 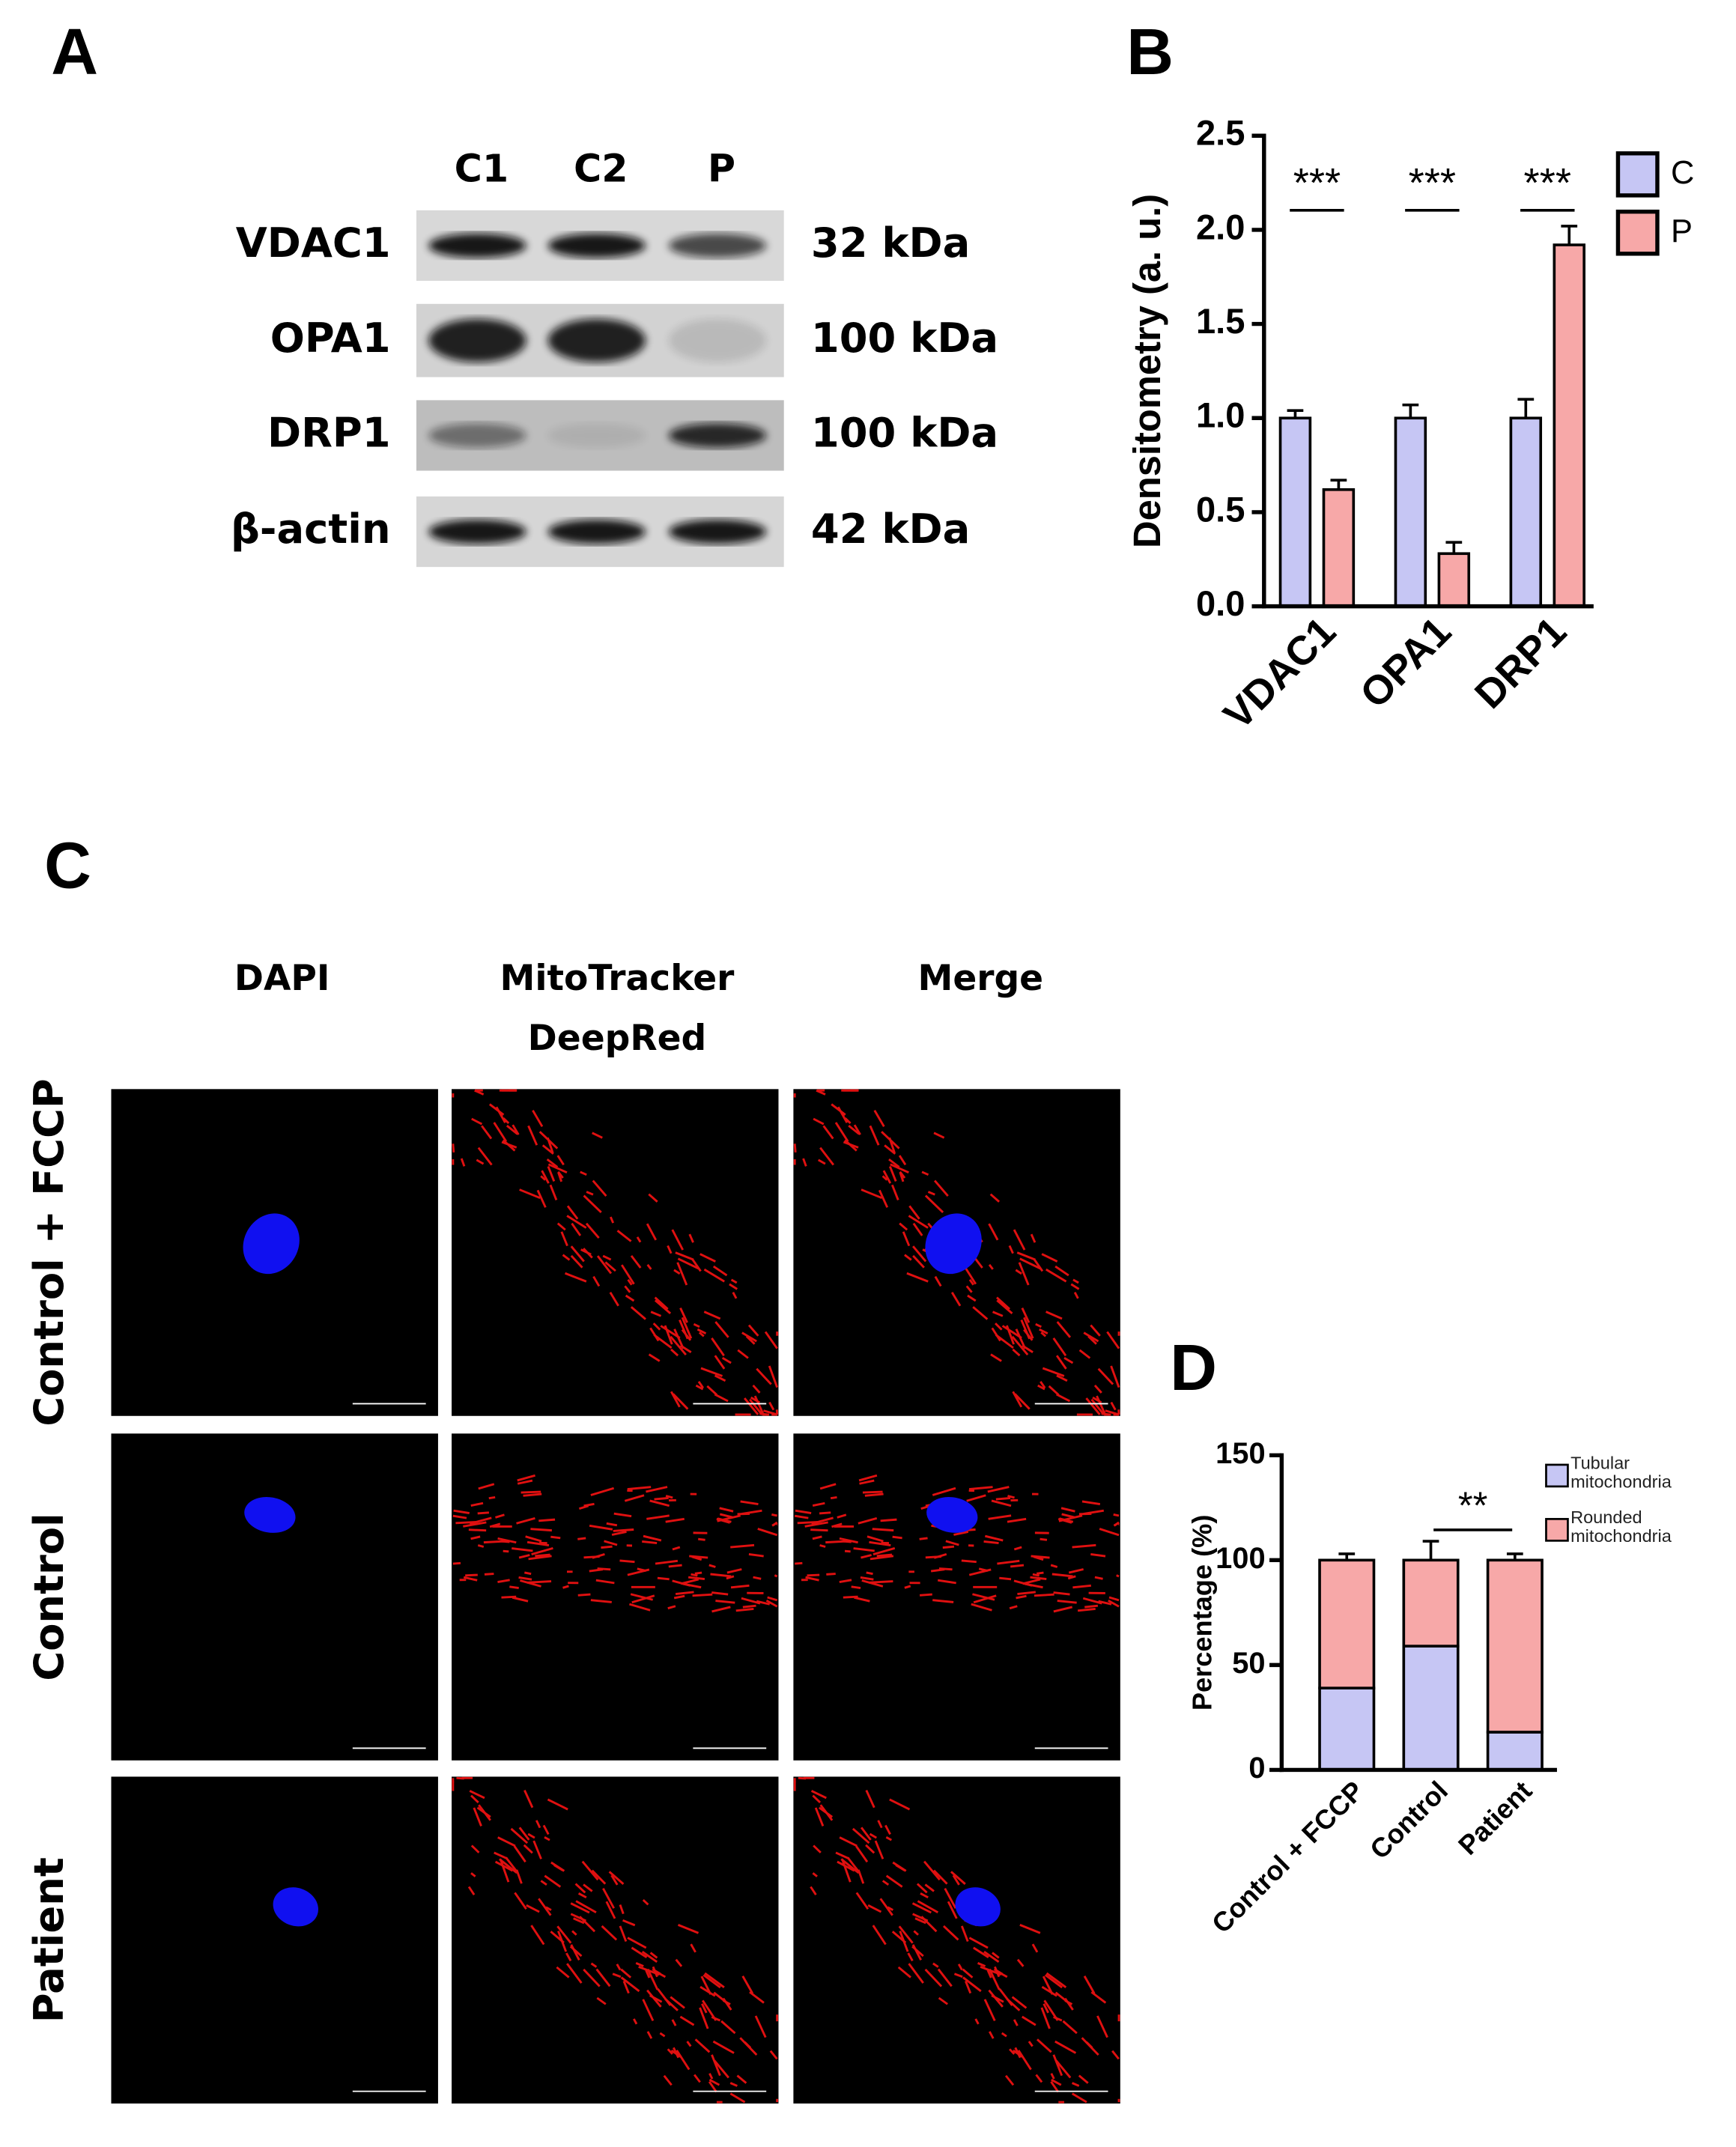 What do you see at coordinates (1147, 371) in the screenshot?
I see `y-axis-label: Densitometry (a. u.)` at bounding box center [1147, 371].